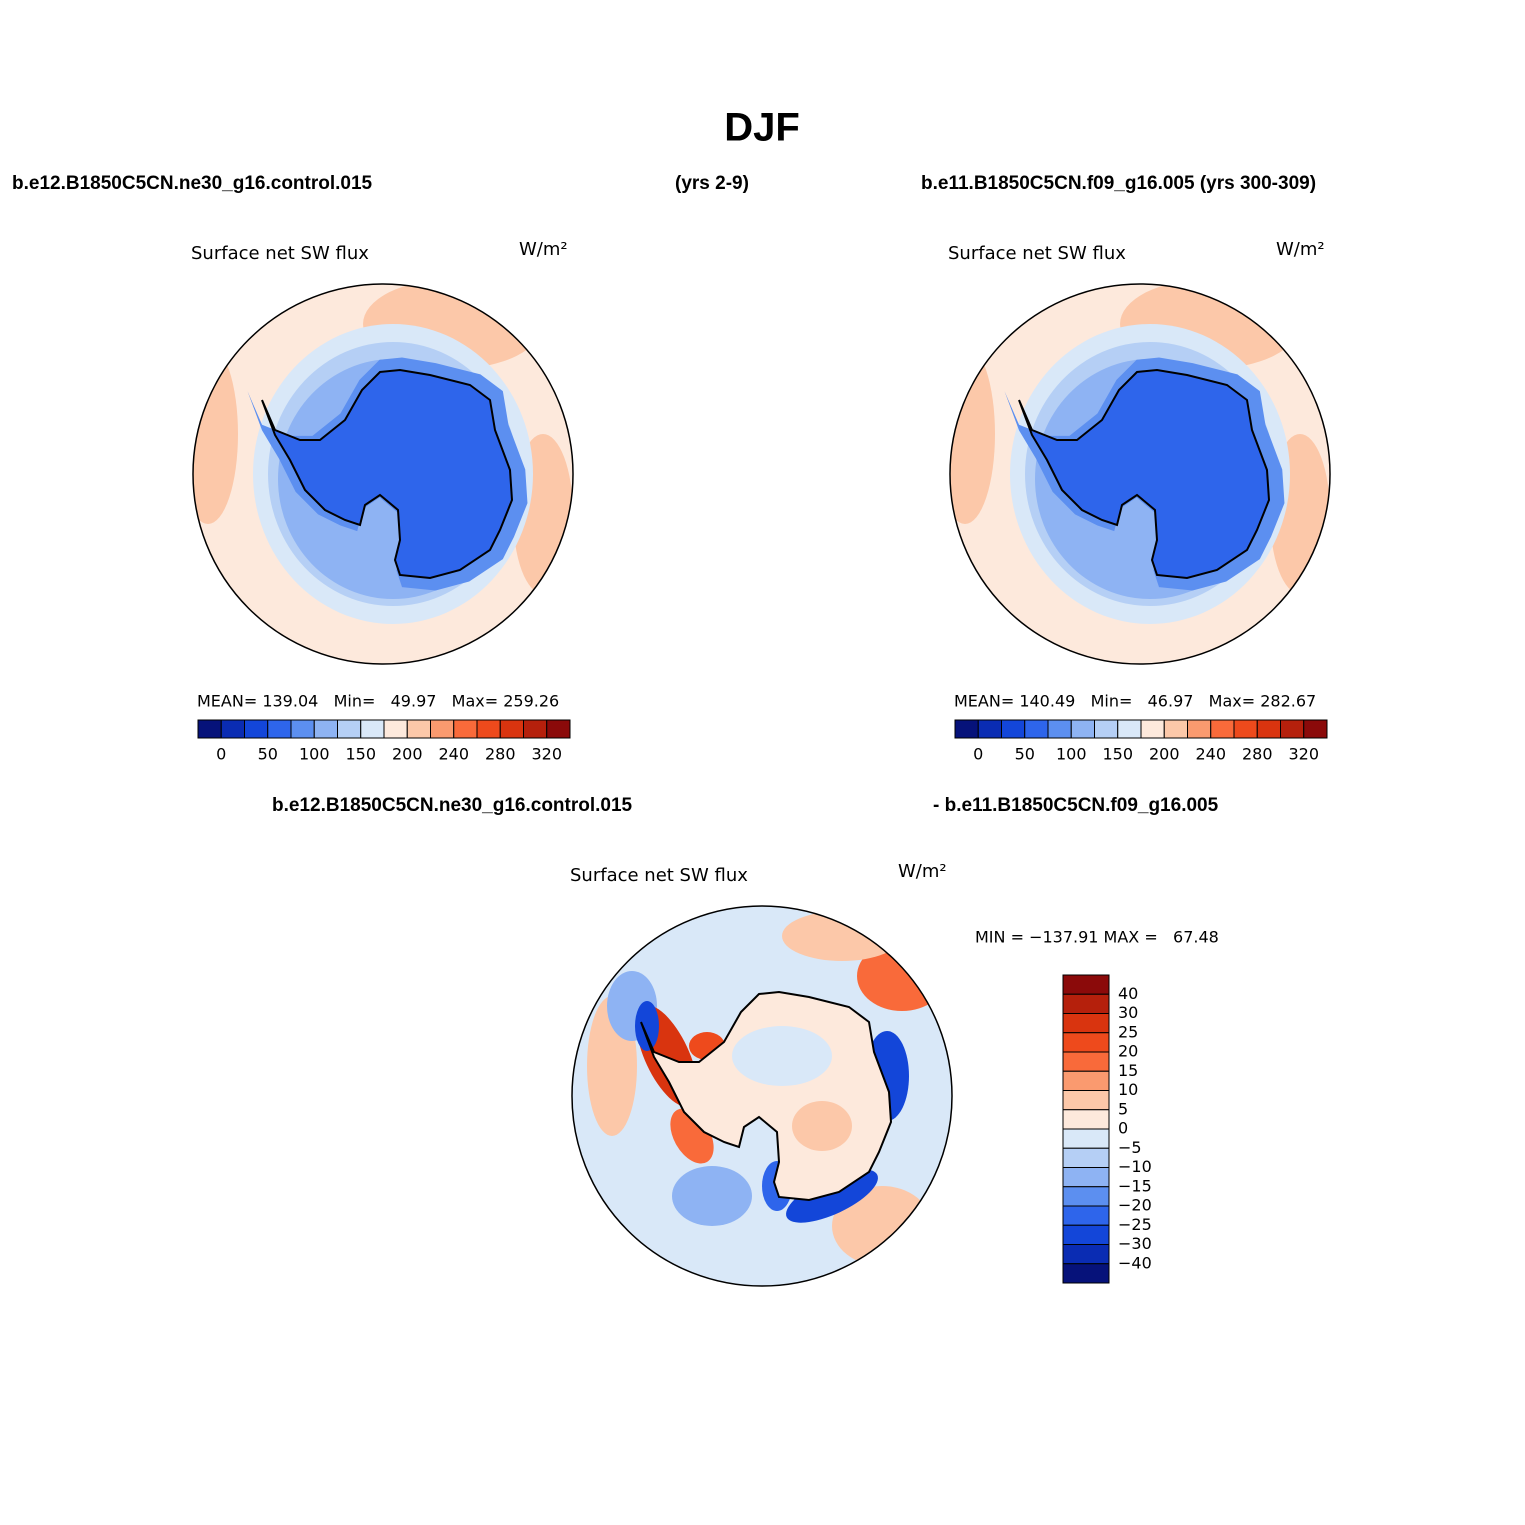 This screenshot has width=1525, height=1525. Describe the element at coordinates (1128, 1070) in the screenshot. I see `colorbar-label: 15` at that location.